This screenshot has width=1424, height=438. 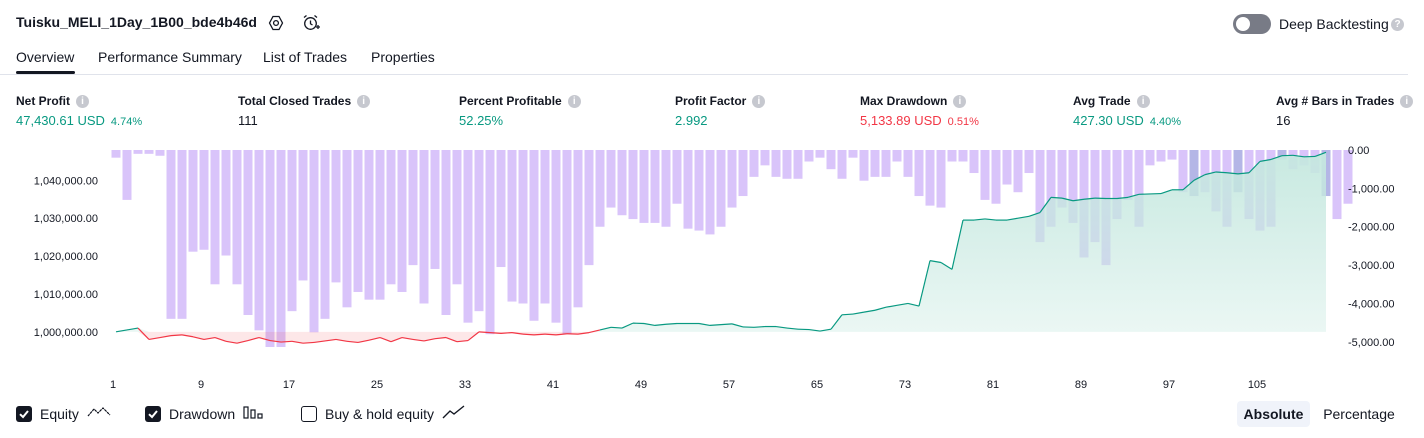 I want to click on legend-buy-hold: Buy & hold equity, so click(x=383, y=413).